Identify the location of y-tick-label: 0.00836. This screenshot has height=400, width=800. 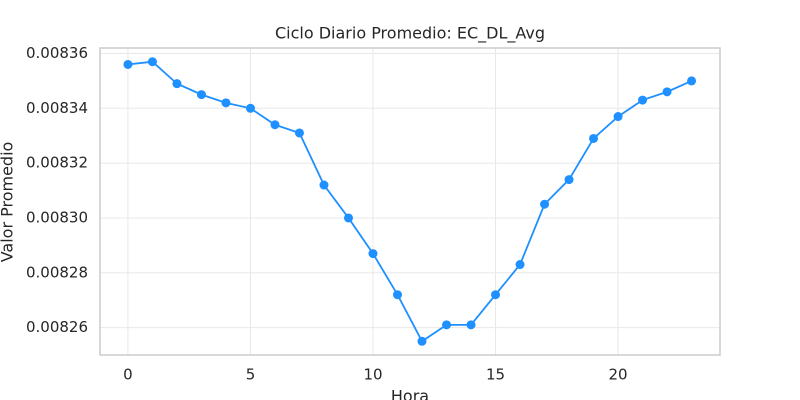
(57, 53).